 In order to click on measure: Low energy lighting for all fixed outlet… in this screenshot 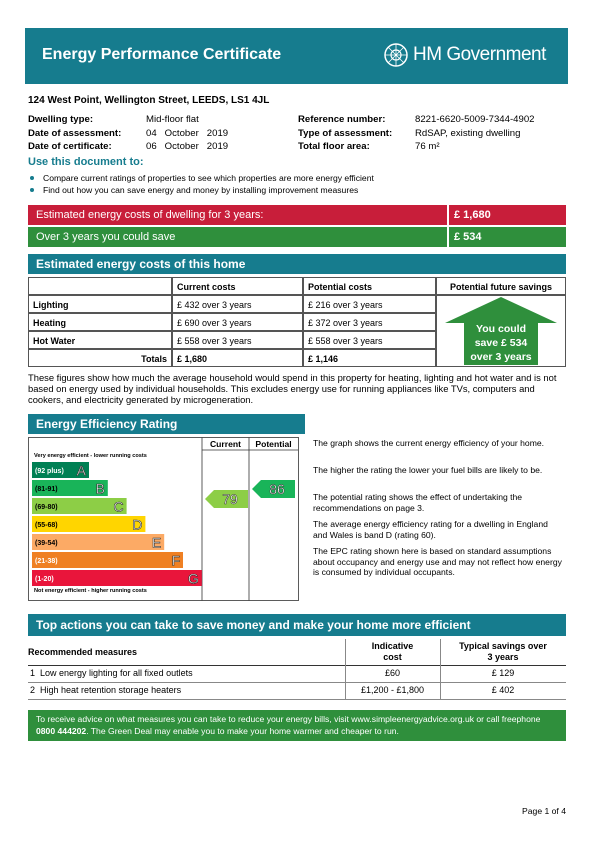, I will do `click(116, 673)`.